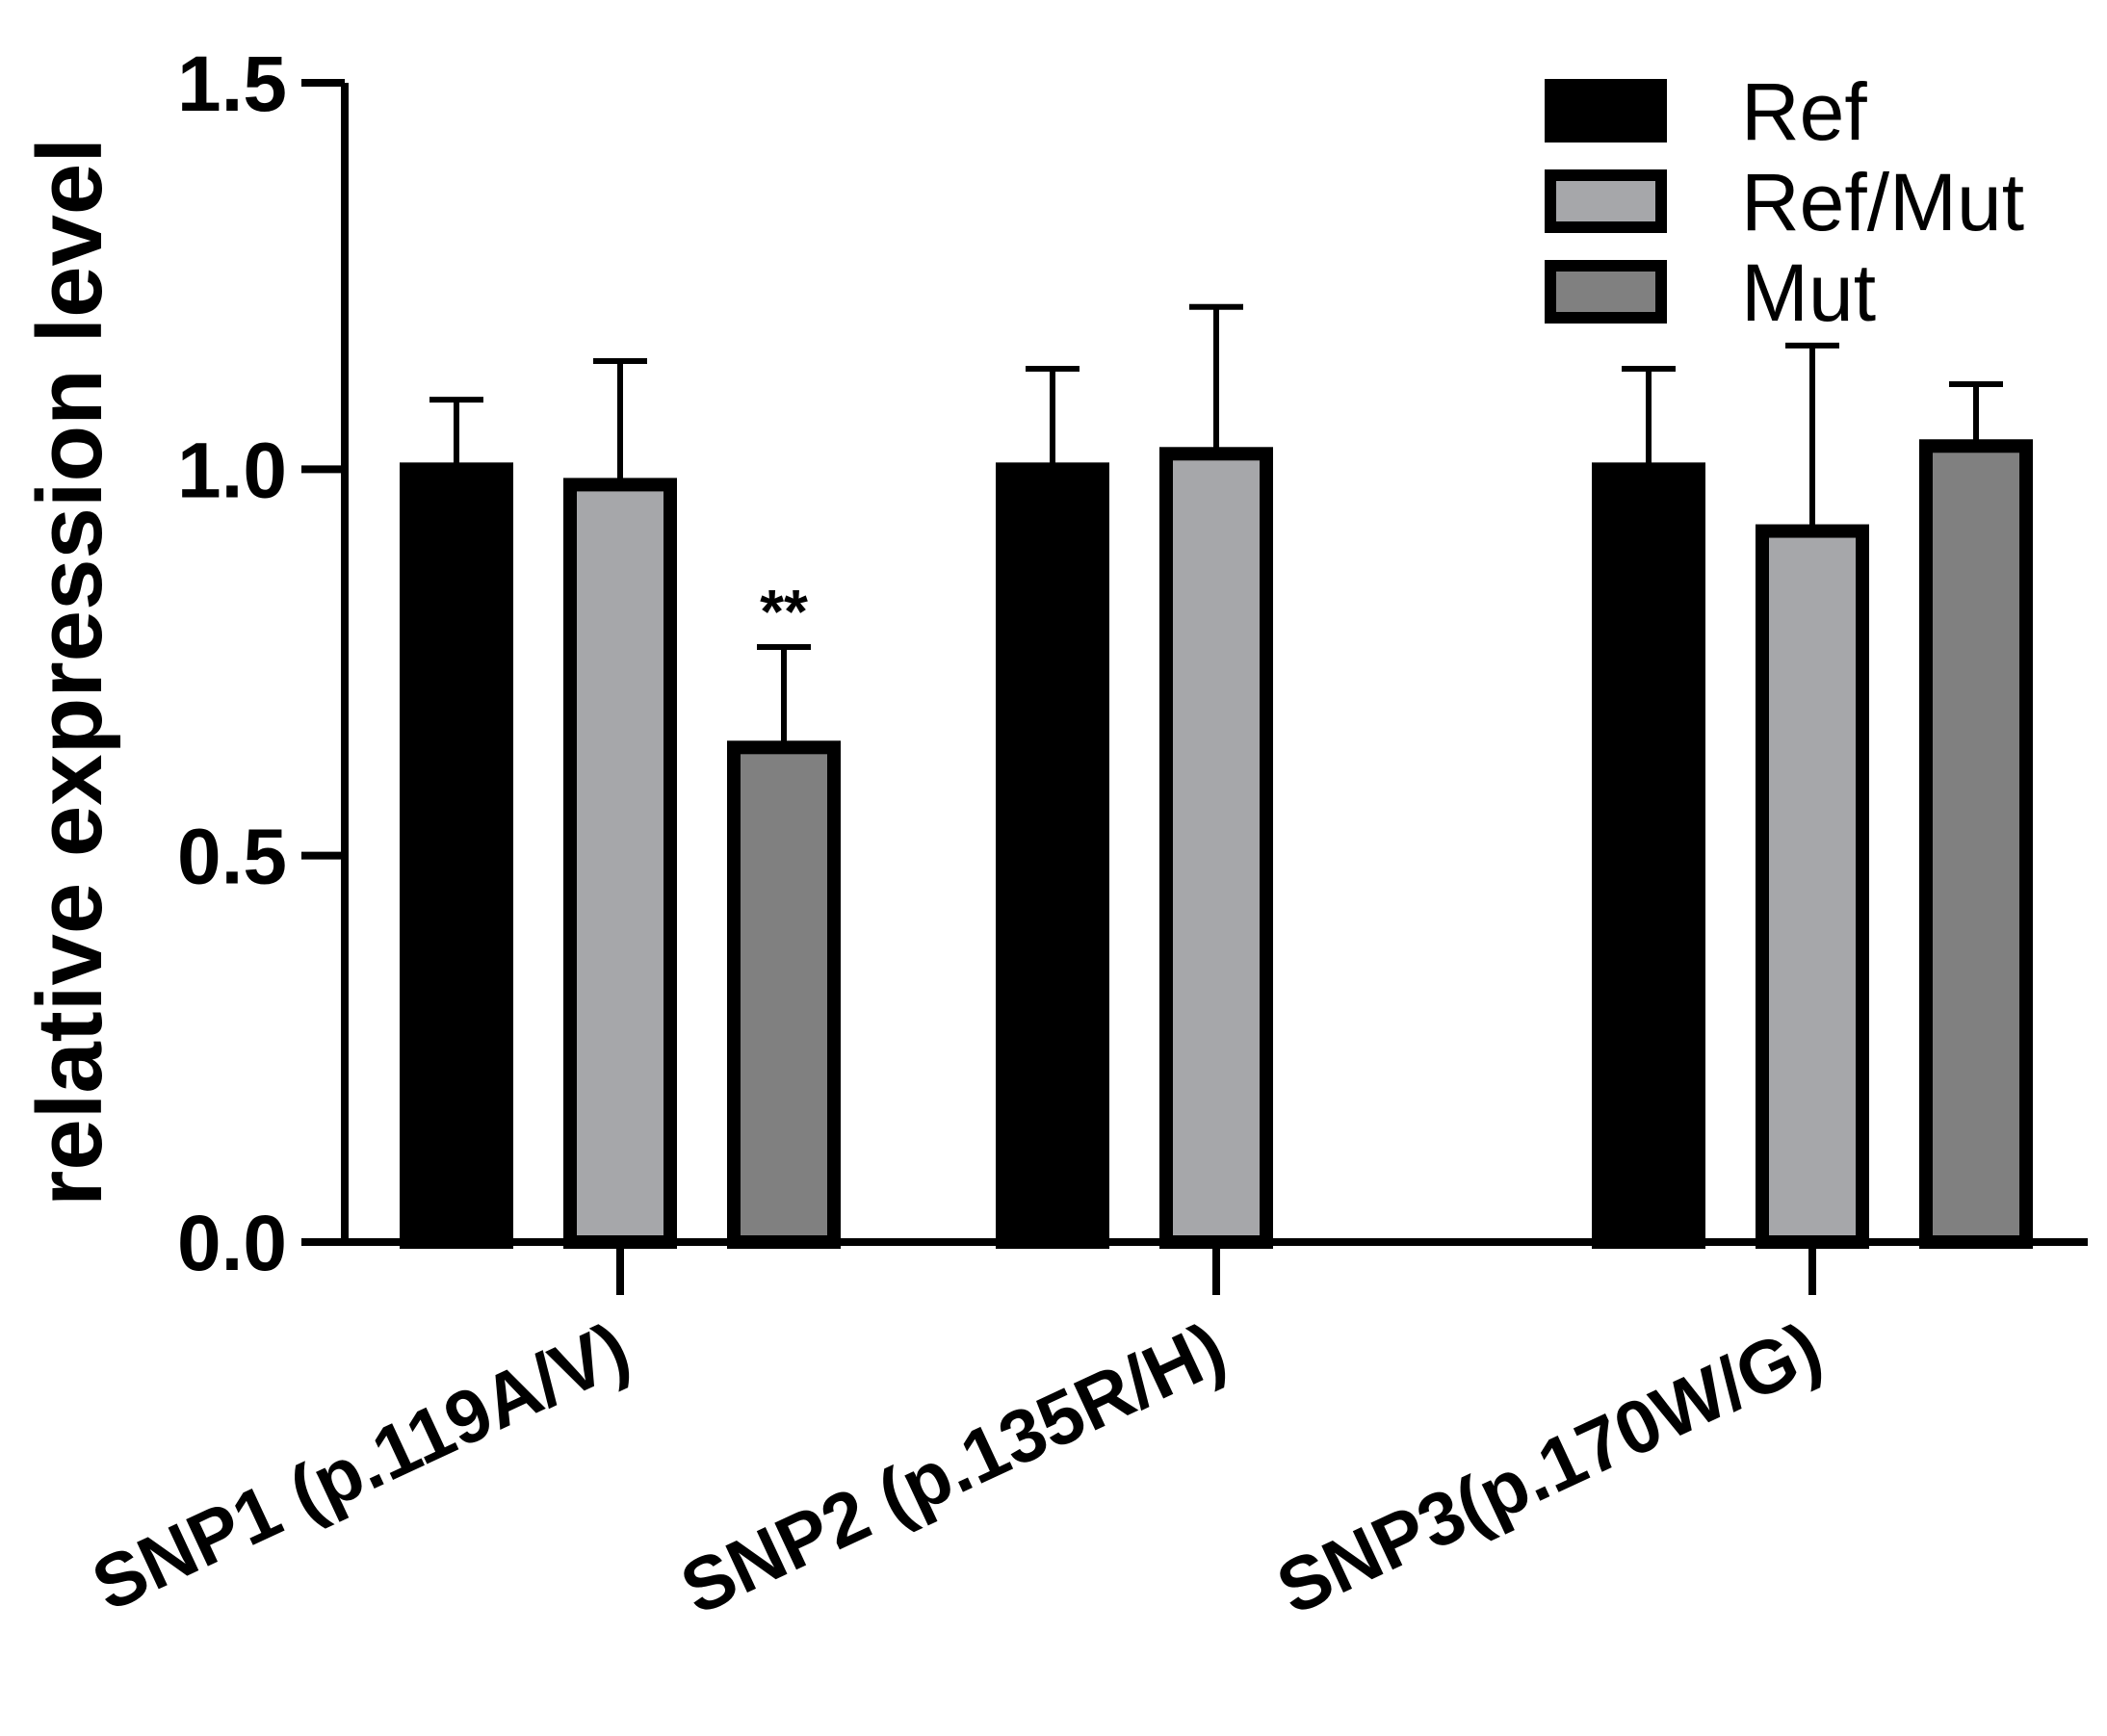 Image resolution: width=2107 pixels, height=1736 pixels. What do you see at coordinates (261, 663) in the screenshot?
I see `y-ticks: 0.0 0.5 1.0 1.5` at bounding box center [261, 663].